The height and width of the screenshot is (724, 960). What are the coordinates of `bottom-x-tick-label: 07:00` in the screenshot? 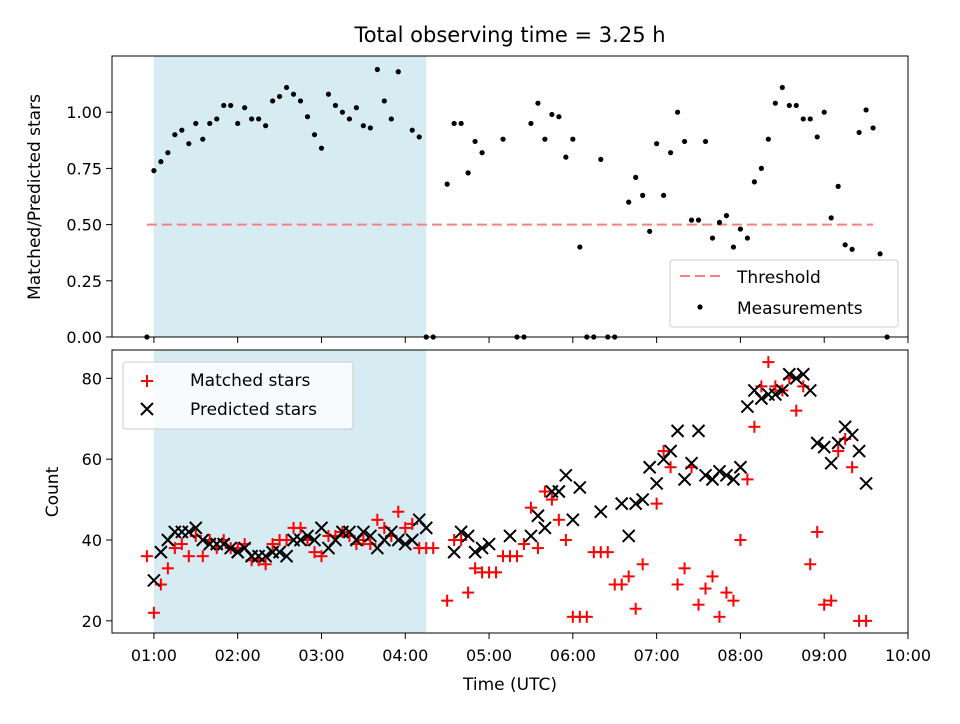 It's located at (657, 655).